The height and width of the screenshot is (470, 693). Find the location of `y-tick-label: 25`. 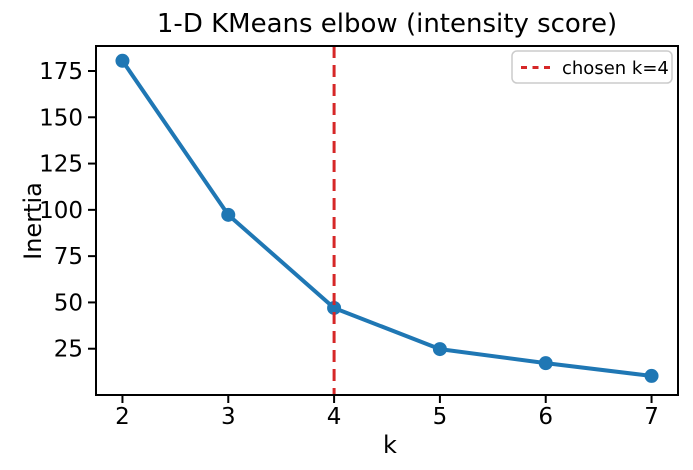

y-tick-label: 25 is located at coordinates (68, 350).